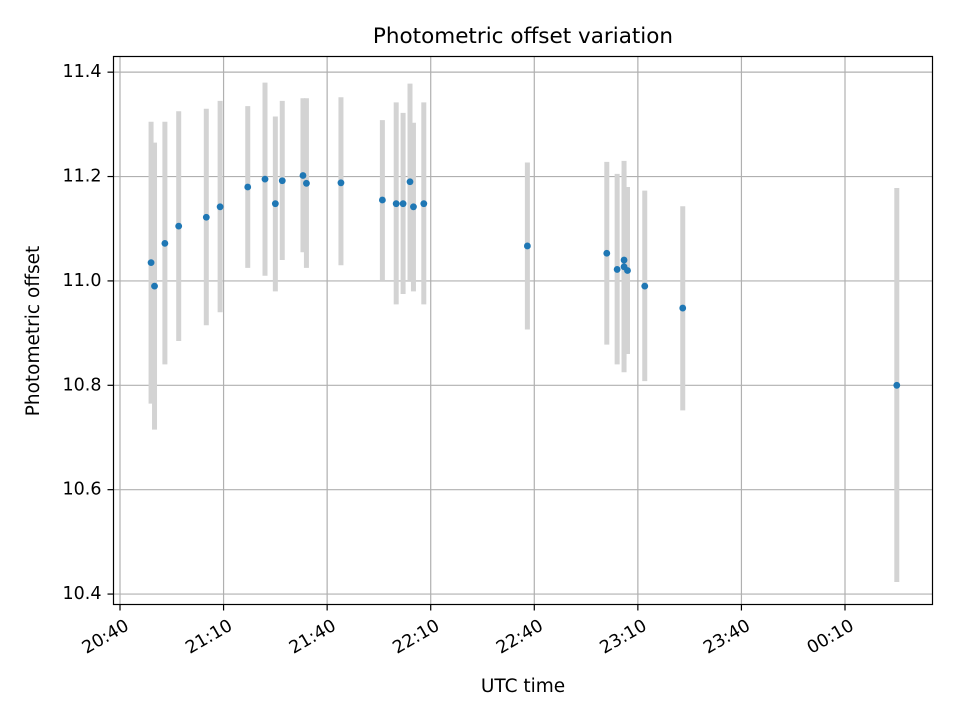  I want to click on y-tick-label: 10.6, so click(82, 490).